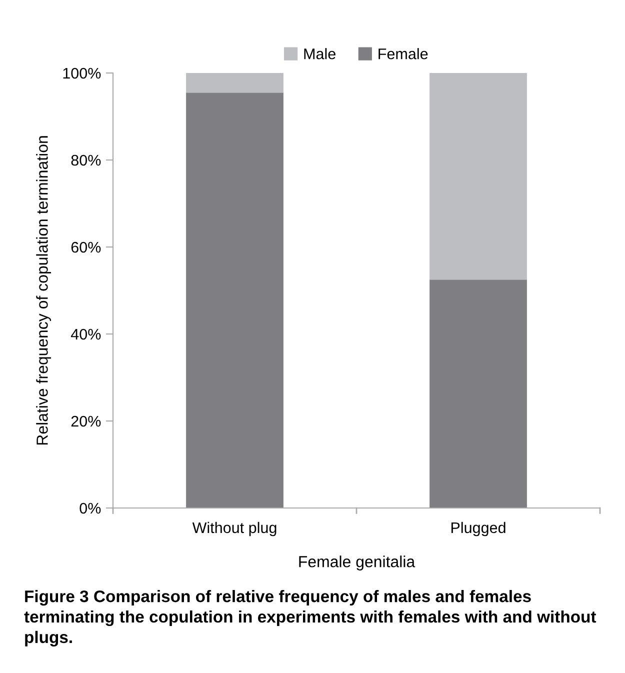 This screenshot has height=673, width=625. I want to click on x-axis-title: Female genitalia, so click(357, 563).